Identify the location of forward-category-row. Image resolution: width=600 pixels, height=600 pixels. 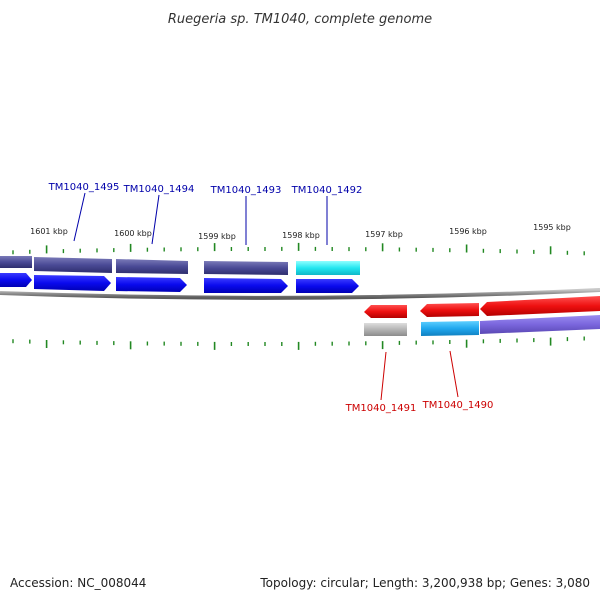
(180, 265).